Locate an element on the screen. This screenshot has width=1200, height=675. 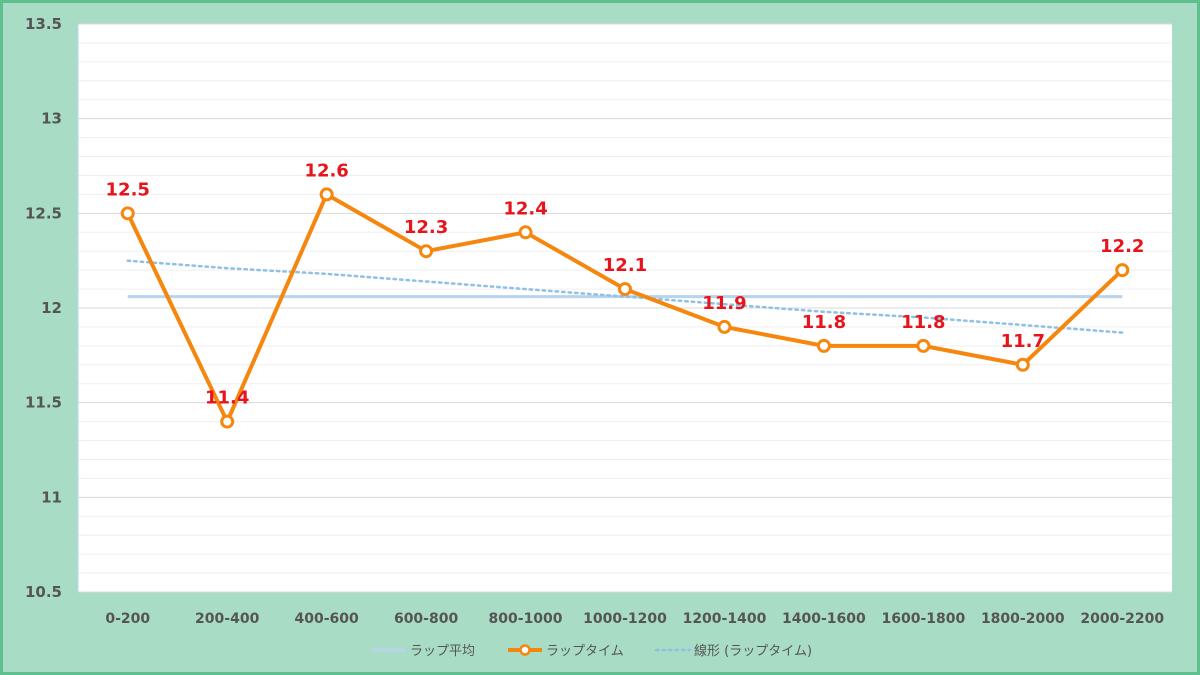
x-tick-label: 1800-2000 is located at coordinates (1023, 619).